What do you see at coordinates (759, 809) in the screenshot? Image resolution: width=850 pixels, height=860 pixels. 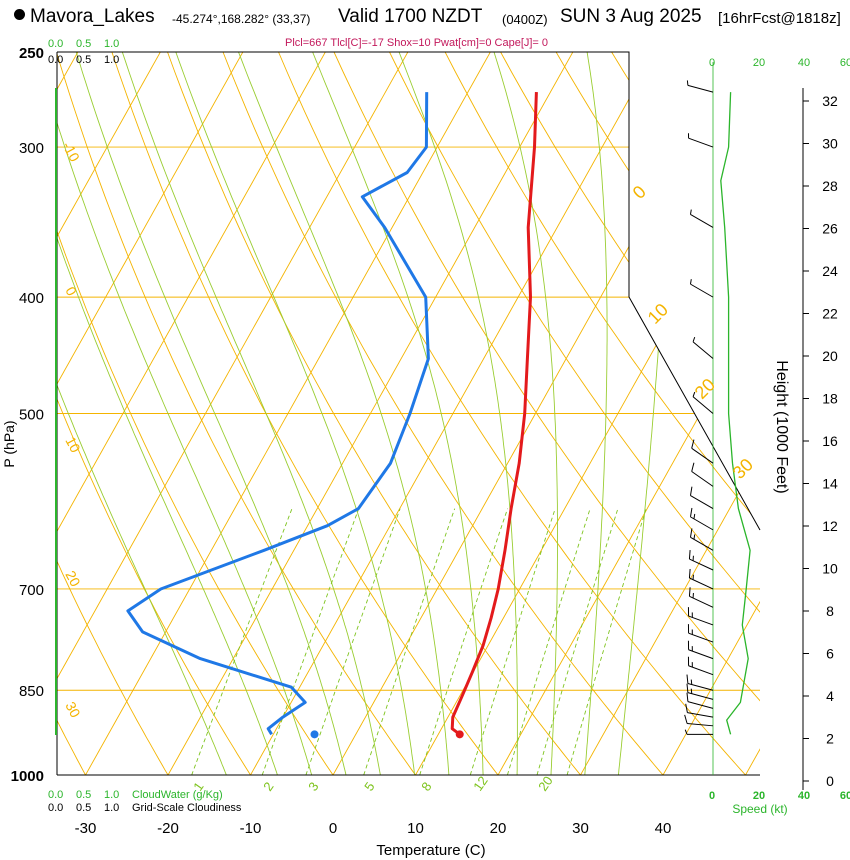 I see `speed-axis-label: Speed (kt)` at bounding box center [759, 809].